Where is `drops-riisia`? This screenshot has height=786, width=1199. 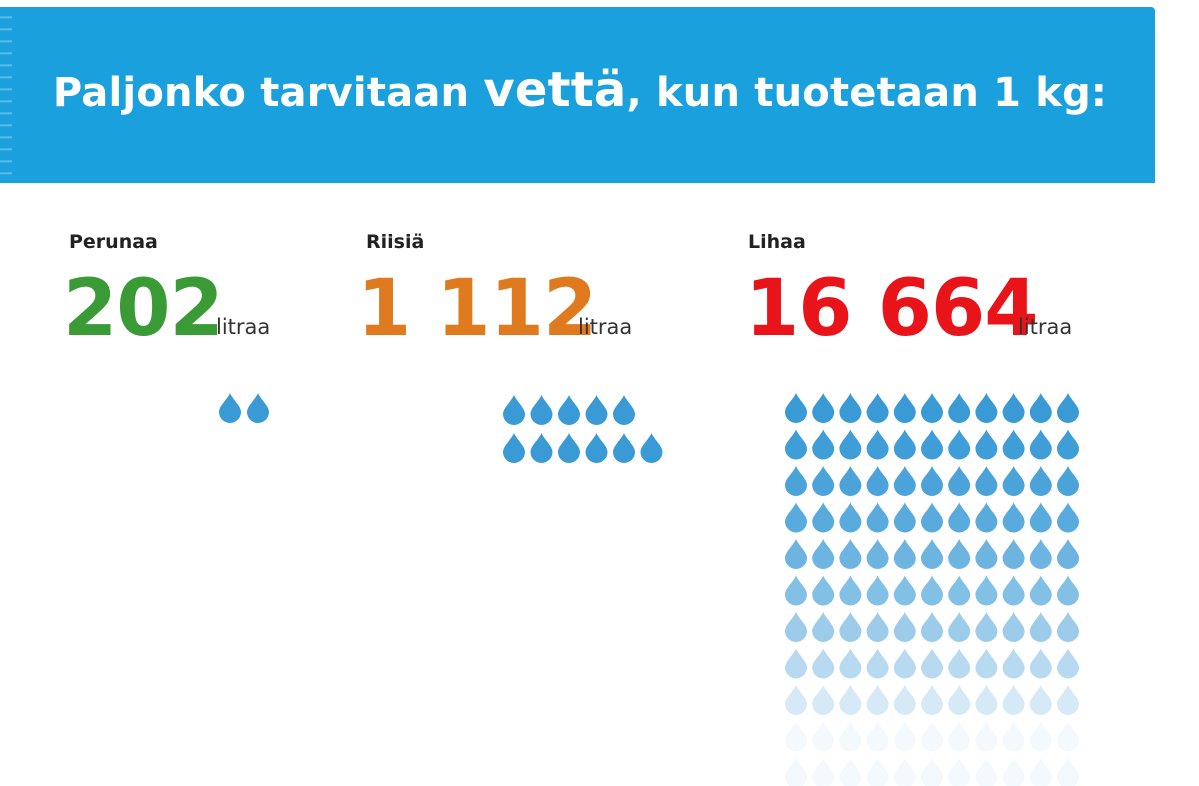
drops-riisia is located at coordinates (583, 429).